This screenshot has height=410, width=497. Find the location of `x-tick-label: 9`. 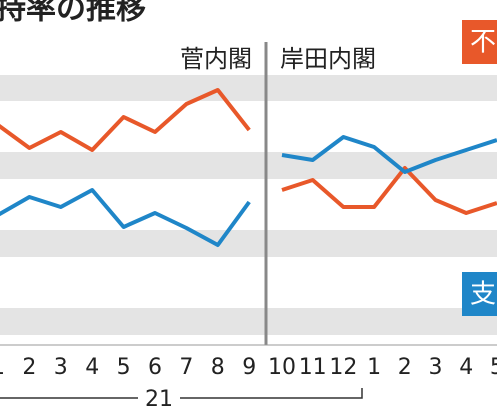

x-tick-label: 9 is located at coordinates (249, 367).